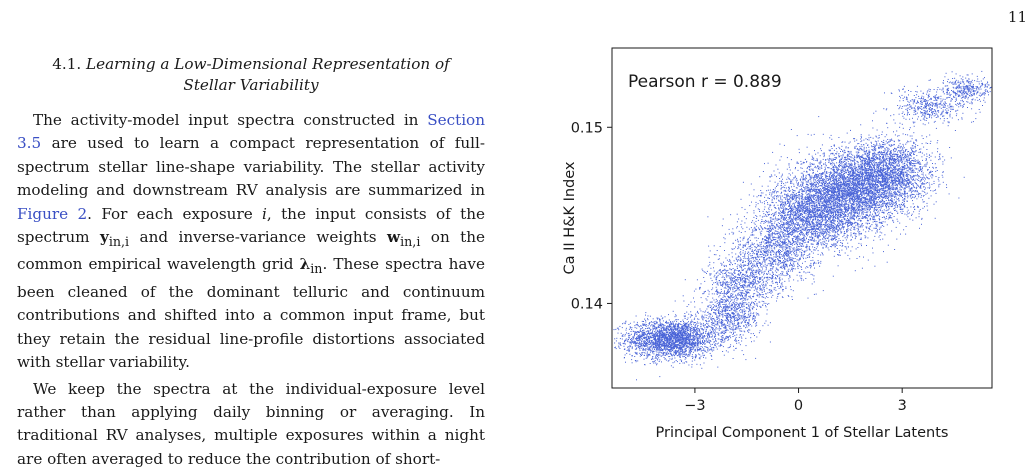  I want to click on figure-link: Figure 2, so click(52, 213).